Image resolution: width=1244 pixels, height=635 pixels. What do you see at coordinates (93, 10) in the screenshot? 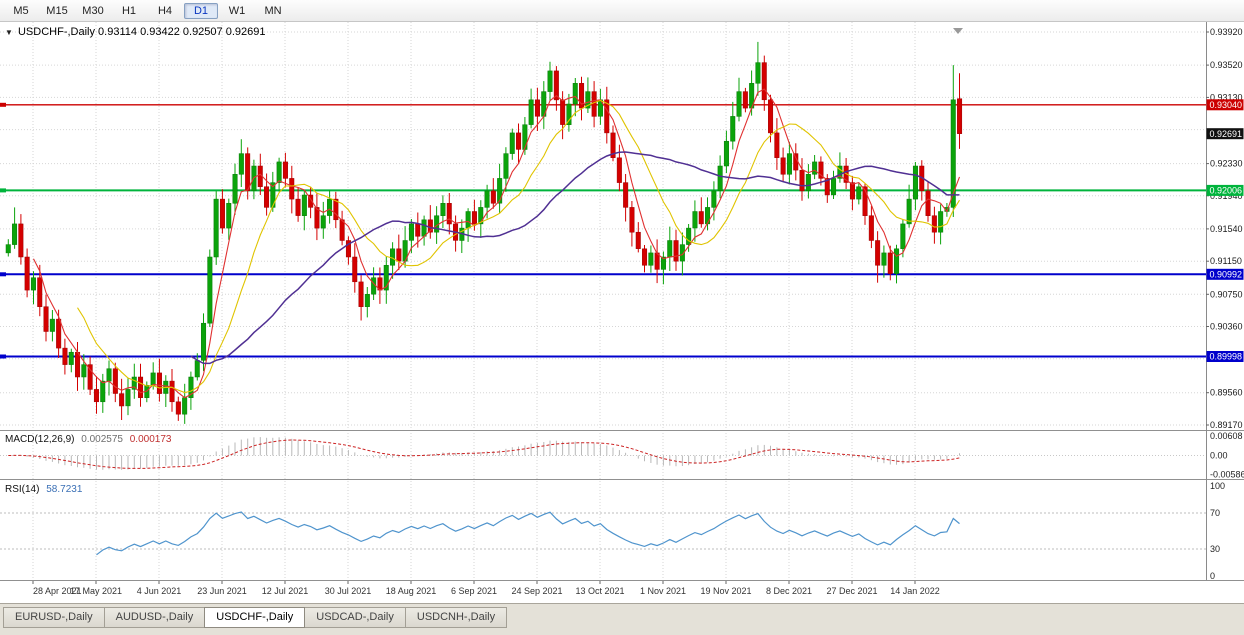
I see `timeframe-button-m30: M30` at bounding box center [93, 10].